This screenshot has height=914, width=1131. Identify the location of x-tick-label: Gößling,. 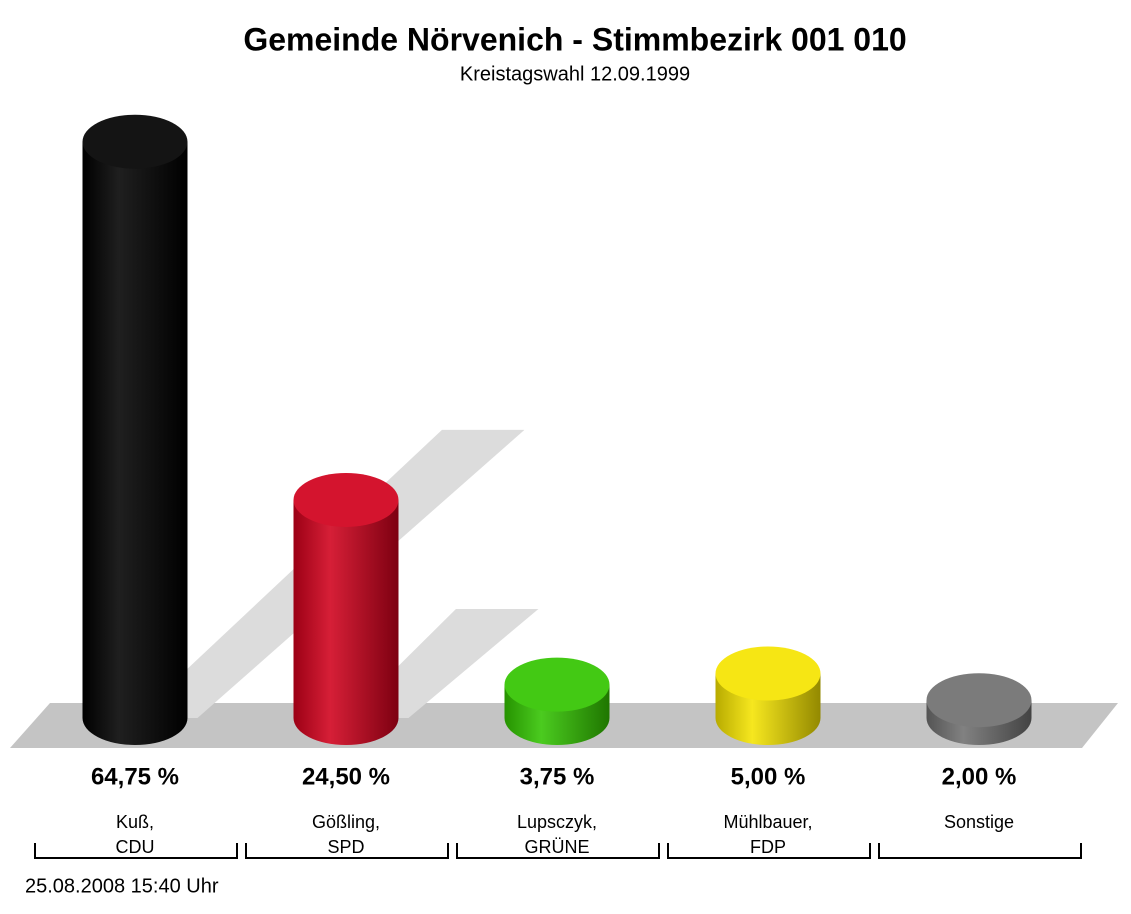
(346, 822).